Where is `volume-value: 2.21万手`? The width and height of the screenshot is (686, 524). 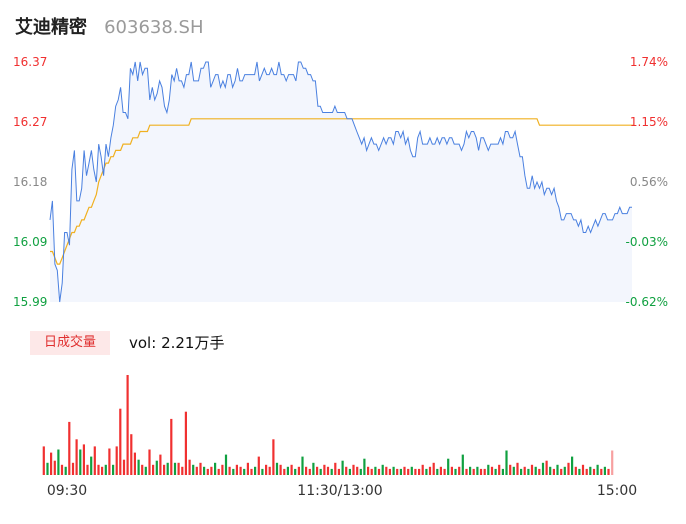
volume-value: 2.21万手 is located at coordinates (193, 343).